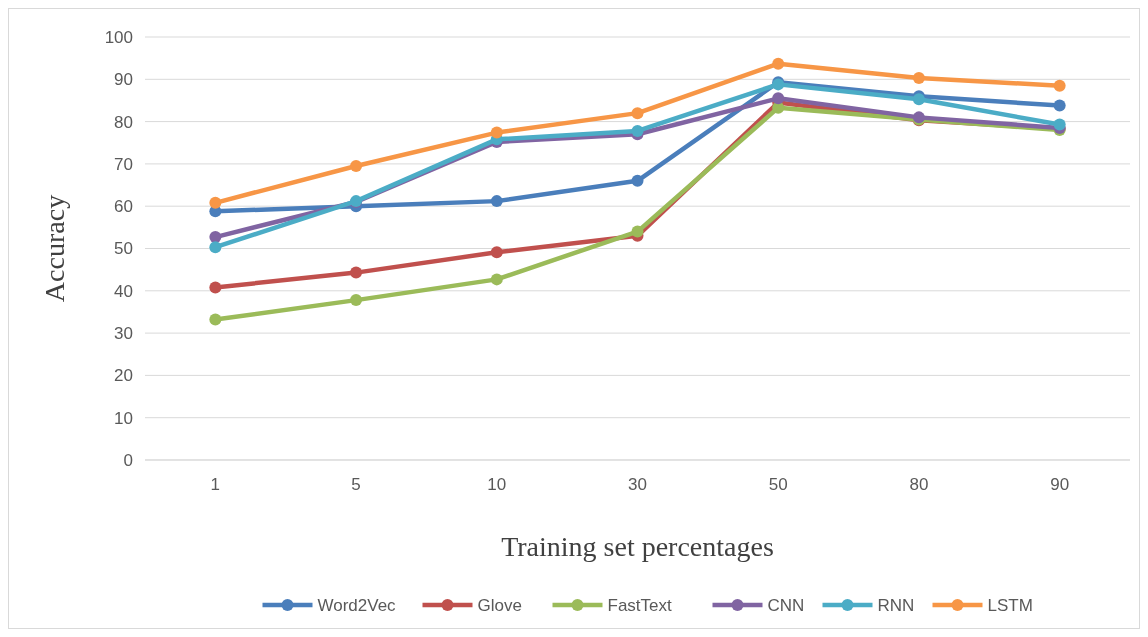 This screenshot has height=637, width=1148. What do you see at coordinates (128, 460) in the screenshot?
I see `y-tick-label: 0` at bounding box center [128, 460].